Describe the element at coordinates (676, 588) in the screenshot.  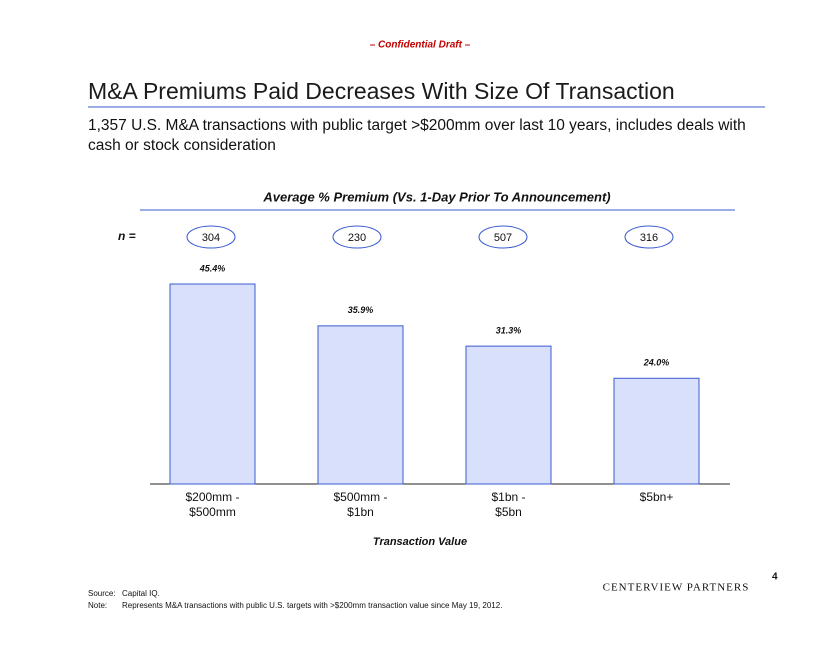
I see `logo: CENTERVIEW PARTNERS` at that location.